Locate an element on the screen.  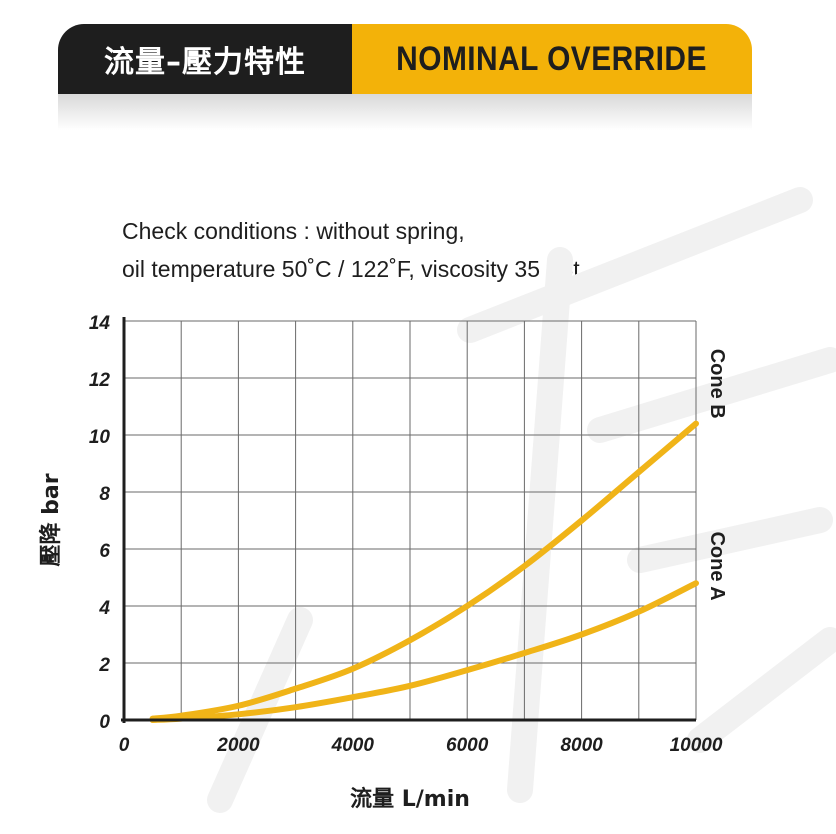
series-label-cone-a: Cone A is located at coordinates (717, 565).